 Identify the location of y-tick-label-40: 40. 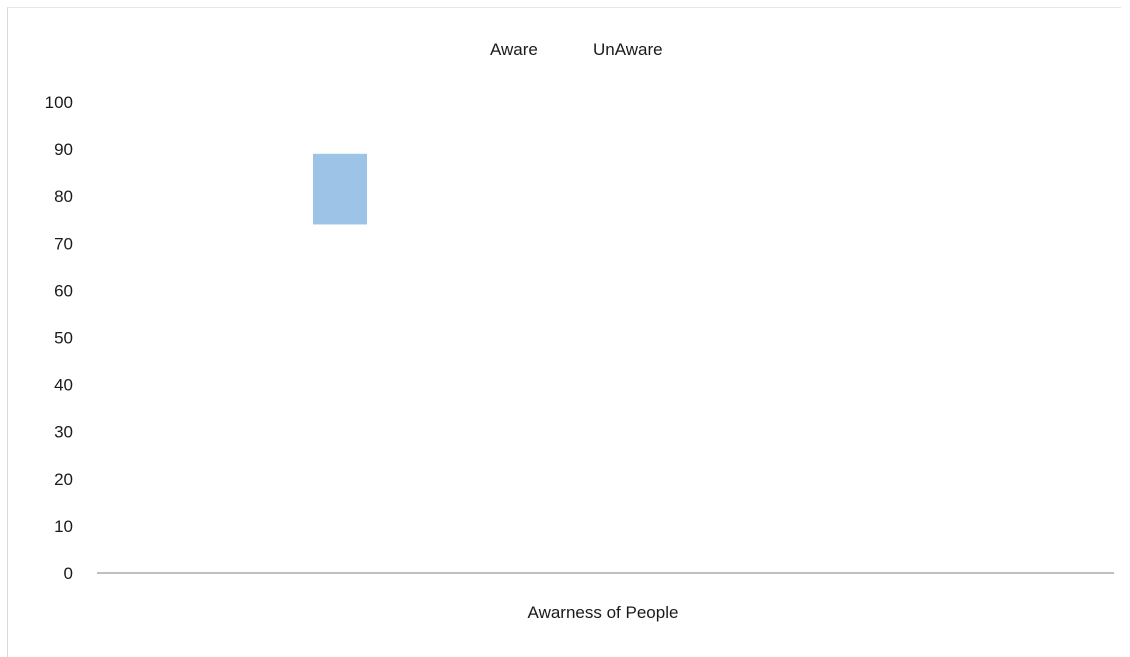
(63, 385).